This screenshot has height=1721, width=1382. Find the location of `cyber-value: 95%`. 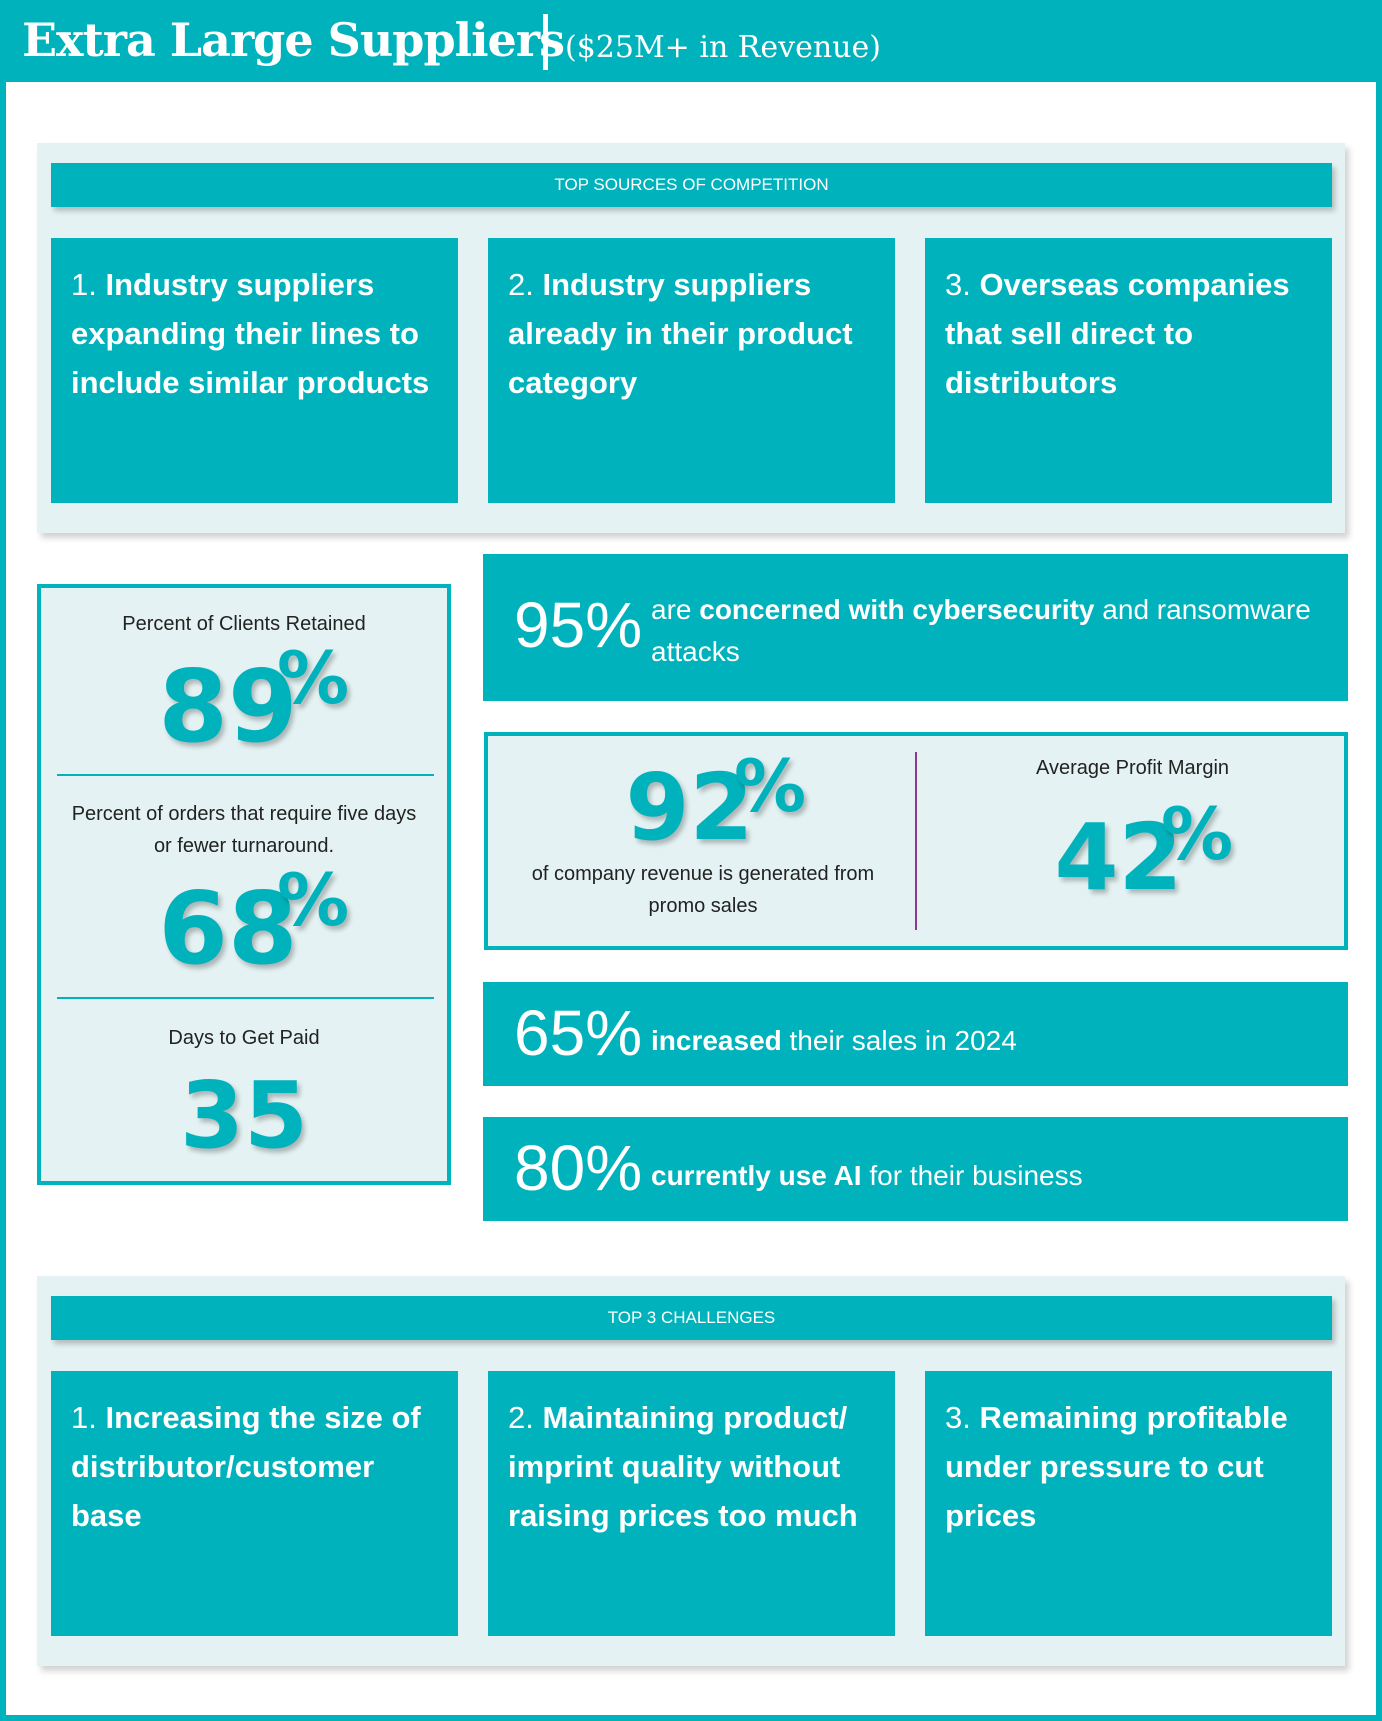

cyber-value: 95% is located at coordinates (578, 625).